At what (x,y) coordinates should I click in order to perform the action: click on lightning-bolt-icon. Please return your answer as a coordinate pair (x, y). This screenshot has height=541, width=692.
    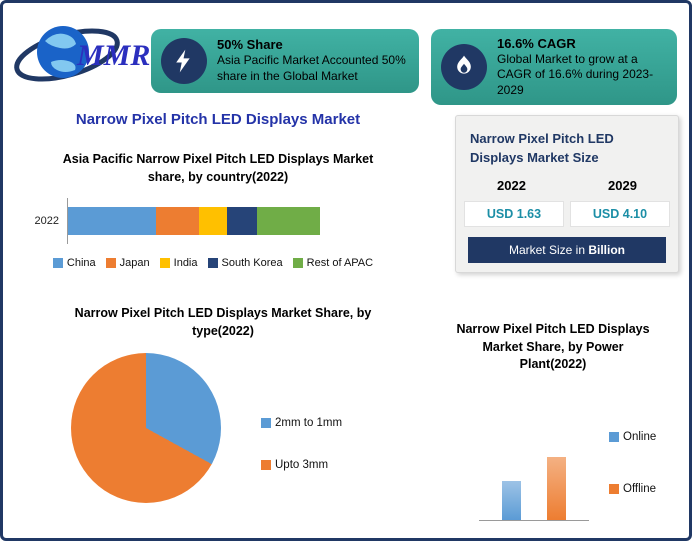
    Looking at the image, I should click on (184, 61).